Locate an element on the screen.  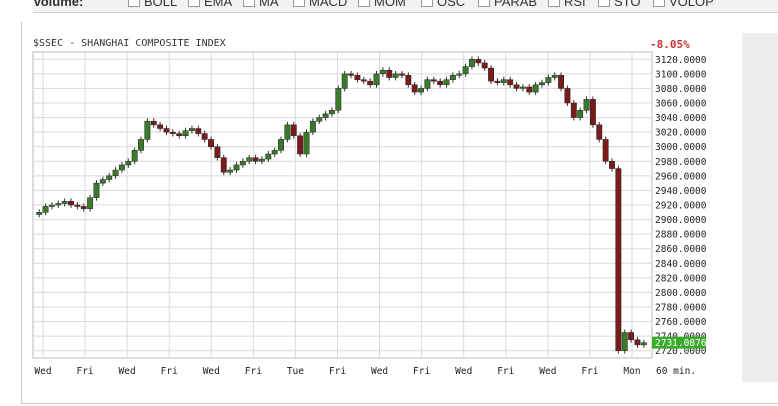
indicator-label: STO is located at coordinates (627, 4).